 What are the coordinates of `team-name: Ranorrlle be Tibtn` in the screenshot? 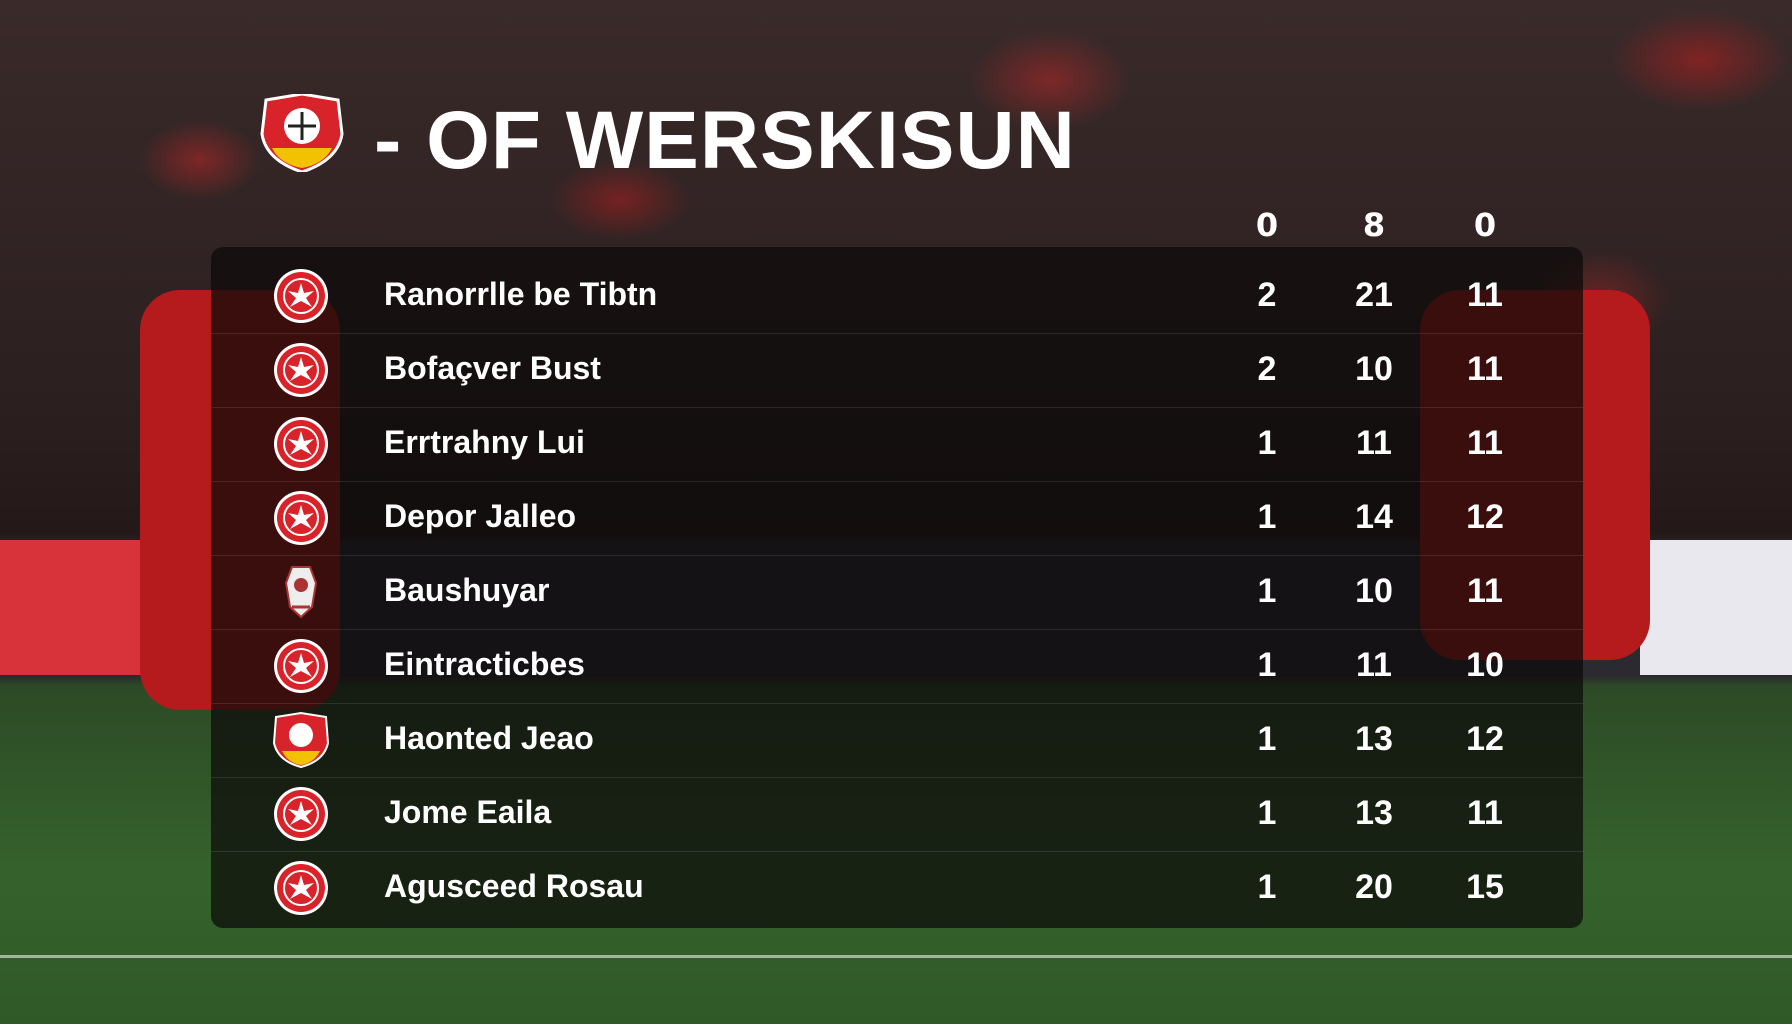 It's located at (521, 294).